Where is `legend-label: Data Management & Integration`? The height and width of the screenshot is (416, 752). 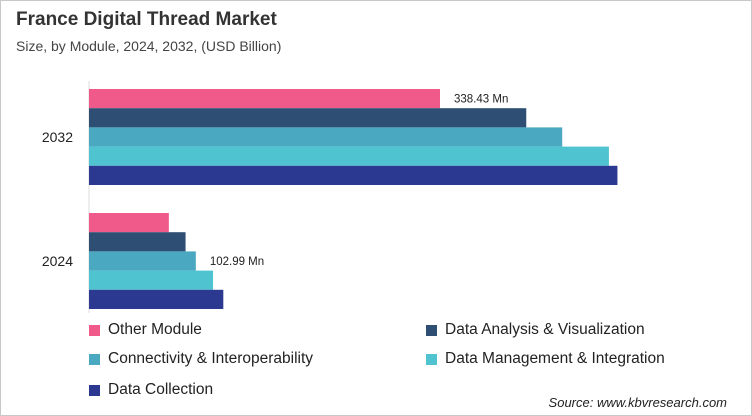 legend-label: Data Management & Integration is located at coordinates (555, 358).